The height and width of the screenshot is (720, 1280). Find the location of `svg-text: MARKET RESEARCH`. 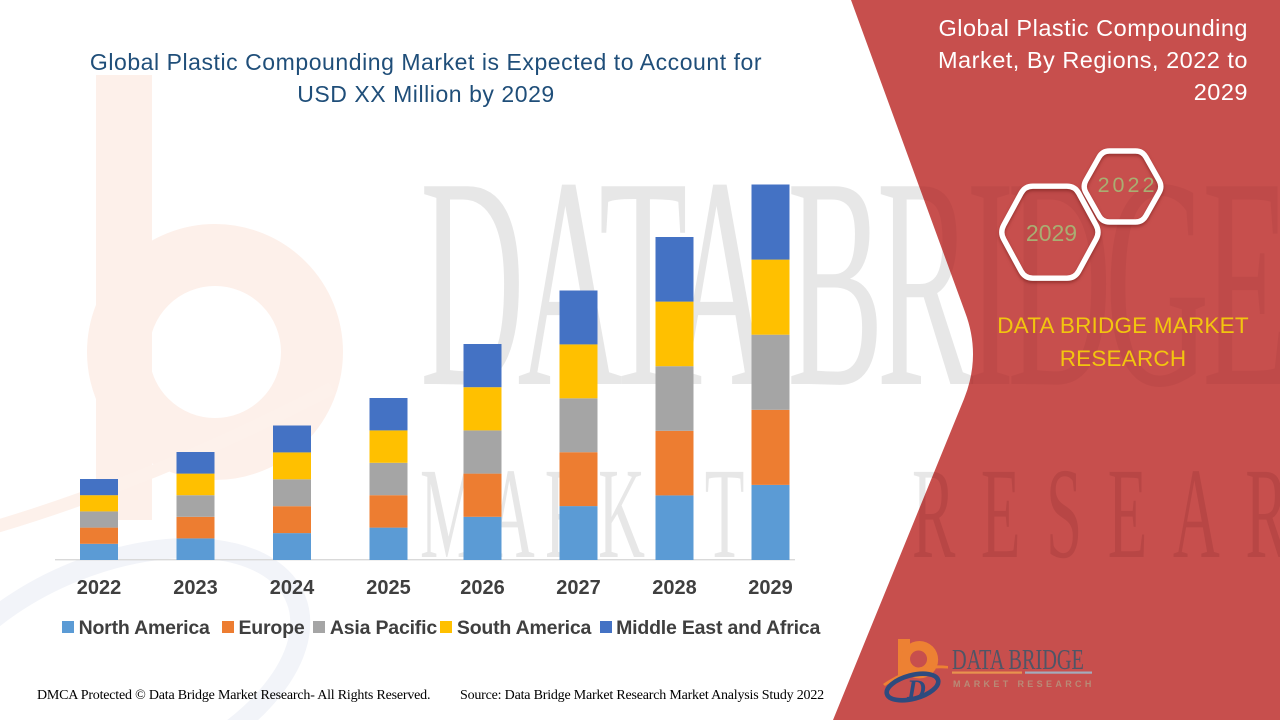

svg-text: MARKET RESEARCH is located at coordinates (1024, 684).